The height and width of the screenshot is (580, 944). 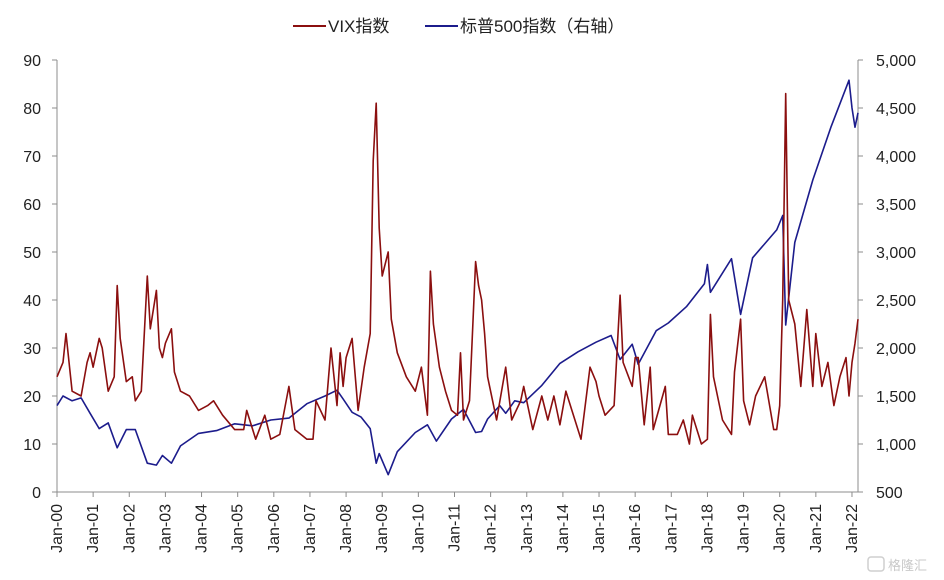 I want to click on y-right-tick-label: 1,500, so click(x=896, y=397).